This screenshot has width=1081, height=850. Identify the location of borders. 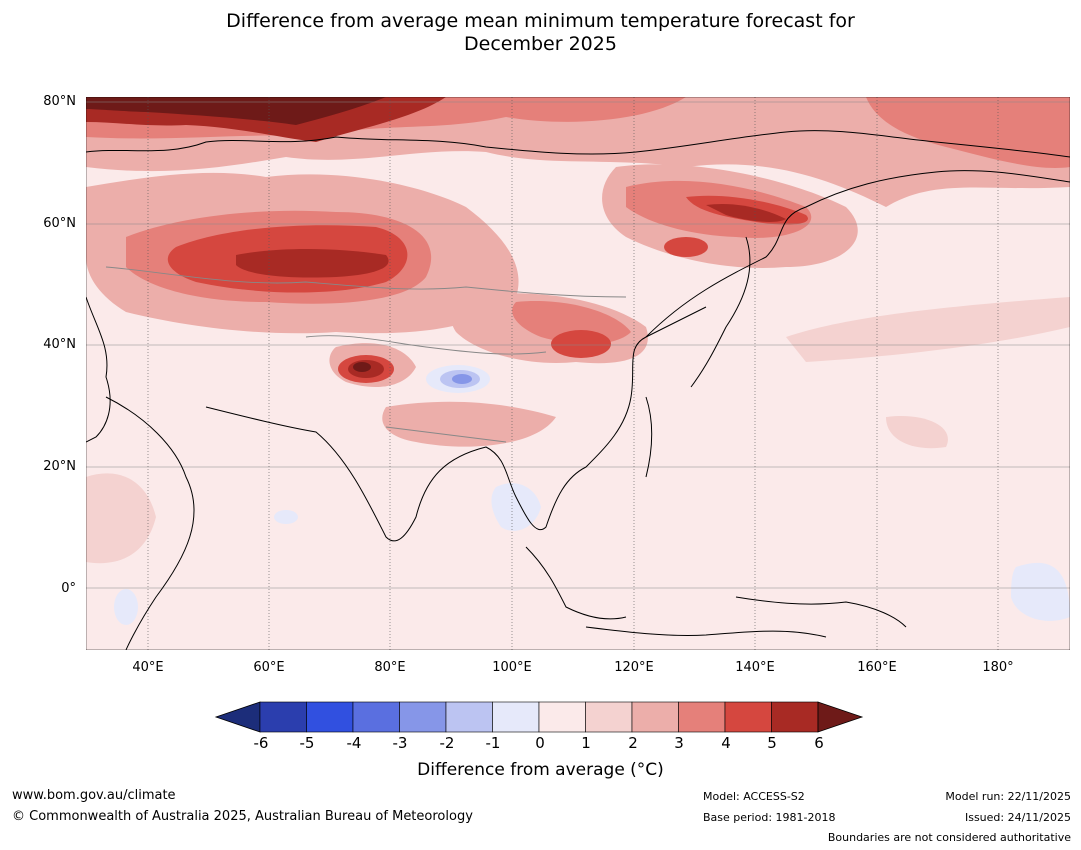
(366, 354).